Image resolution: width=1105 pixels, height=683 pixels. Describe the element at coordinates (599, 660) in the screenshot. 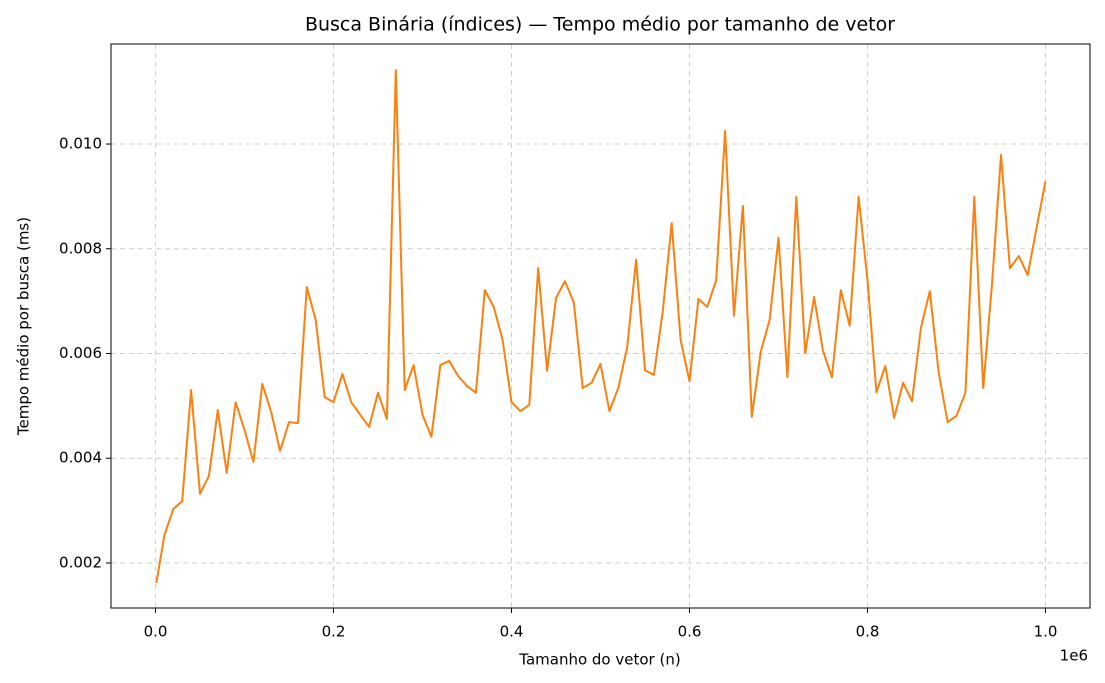

I see `x-axis-label: Tamanho do vetor (n)` at that location.